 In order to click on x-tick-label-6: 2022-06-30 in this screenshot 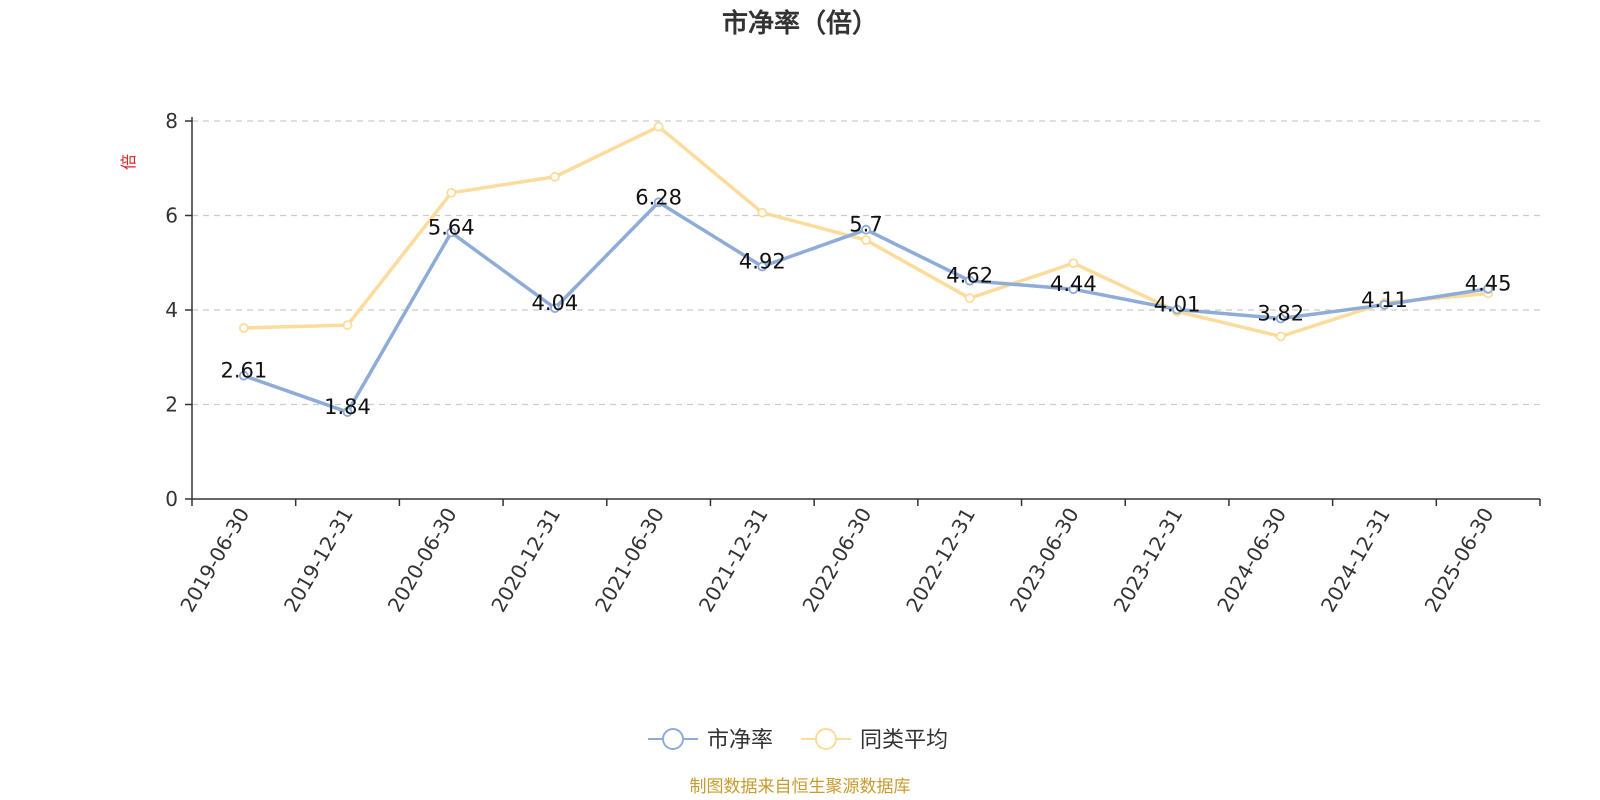, I will do `click(836, 560)`.